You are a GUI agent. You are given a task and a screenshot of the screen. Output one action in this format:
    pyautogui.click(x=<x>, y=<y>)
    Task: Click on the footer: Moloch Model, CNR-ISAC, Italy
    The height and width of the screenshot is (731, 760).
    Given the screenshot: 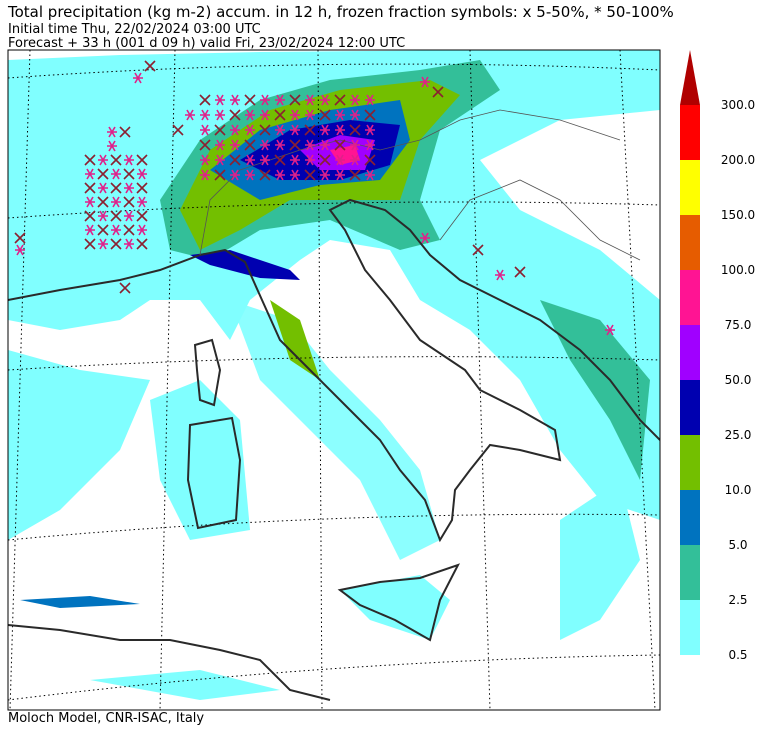 What is the action you would take?
    pyautogui.click(x=106, y=718)
    